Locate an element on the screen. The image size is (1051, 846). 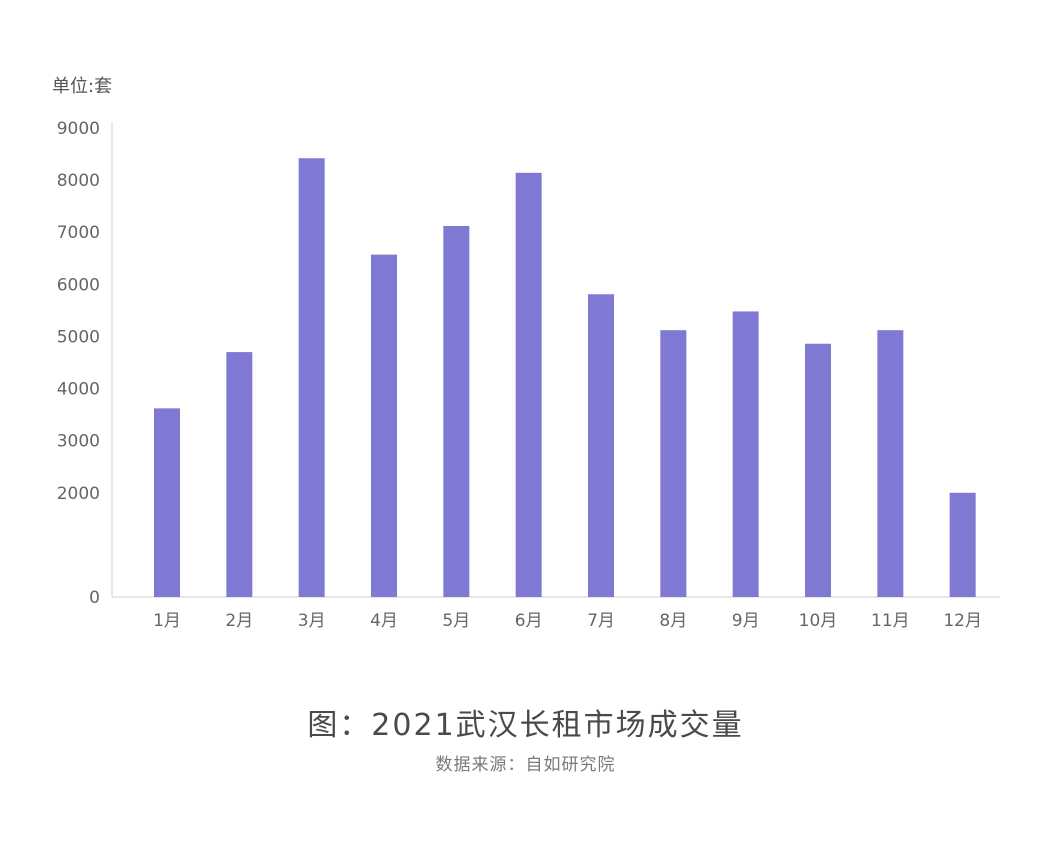
x-tick-label: 6月 is located at coordinates (529, 621).